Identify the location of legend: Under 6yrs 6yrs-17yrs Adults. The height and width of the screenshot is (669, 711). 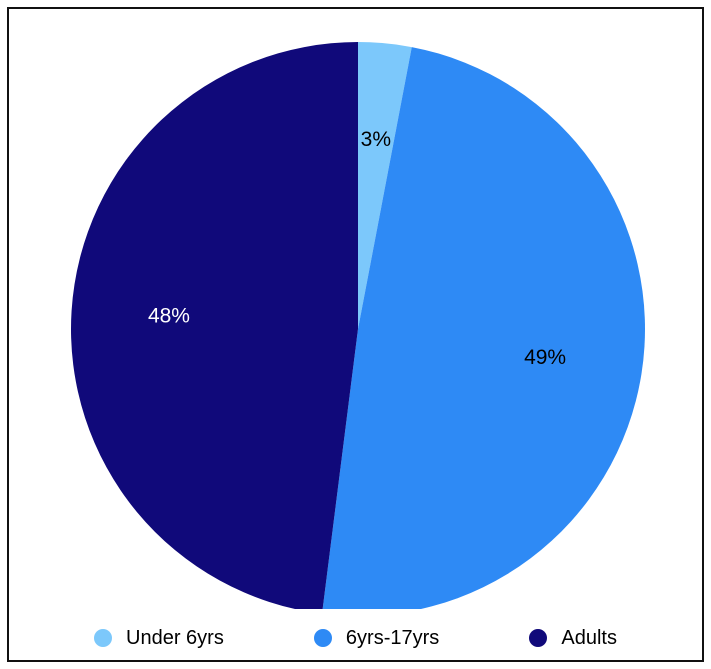
(355, 638).